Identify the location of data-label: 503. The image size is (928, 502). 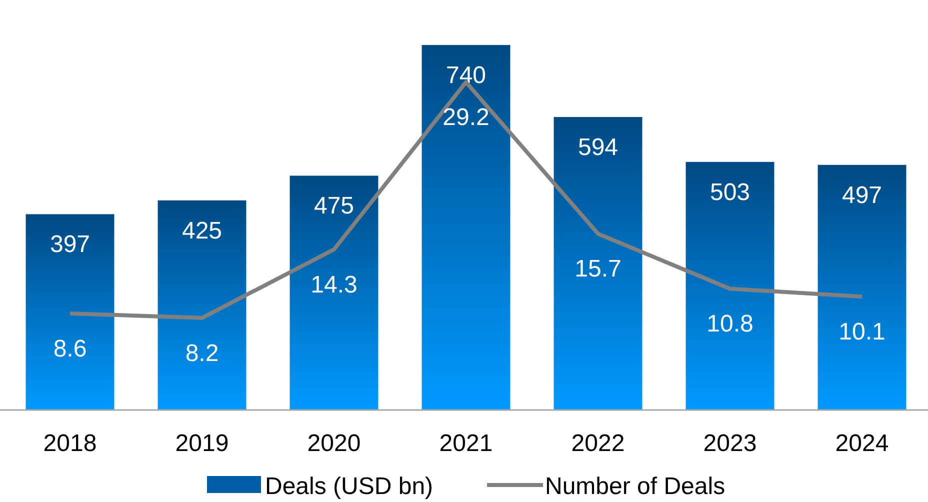
(730, 192).